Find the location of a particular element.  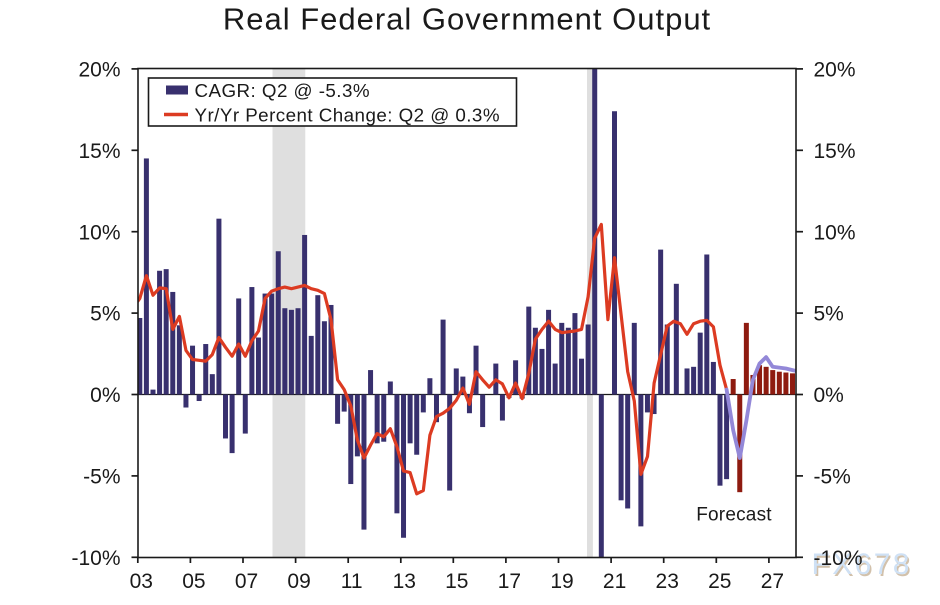

svg-text: 19 is located at coordinates (561, 581).